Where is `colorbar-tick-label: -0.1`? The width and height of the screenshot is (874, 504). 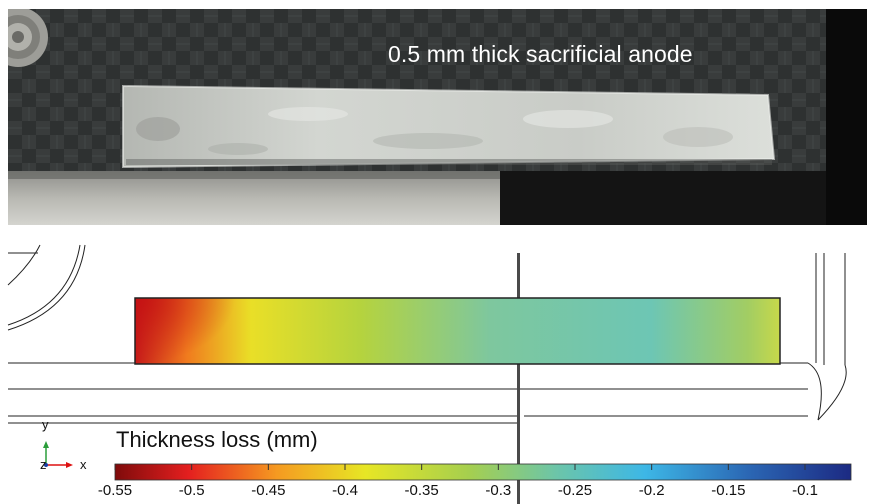
colorbar-tick-label: -0.1 is located at coordinates (805, 490).